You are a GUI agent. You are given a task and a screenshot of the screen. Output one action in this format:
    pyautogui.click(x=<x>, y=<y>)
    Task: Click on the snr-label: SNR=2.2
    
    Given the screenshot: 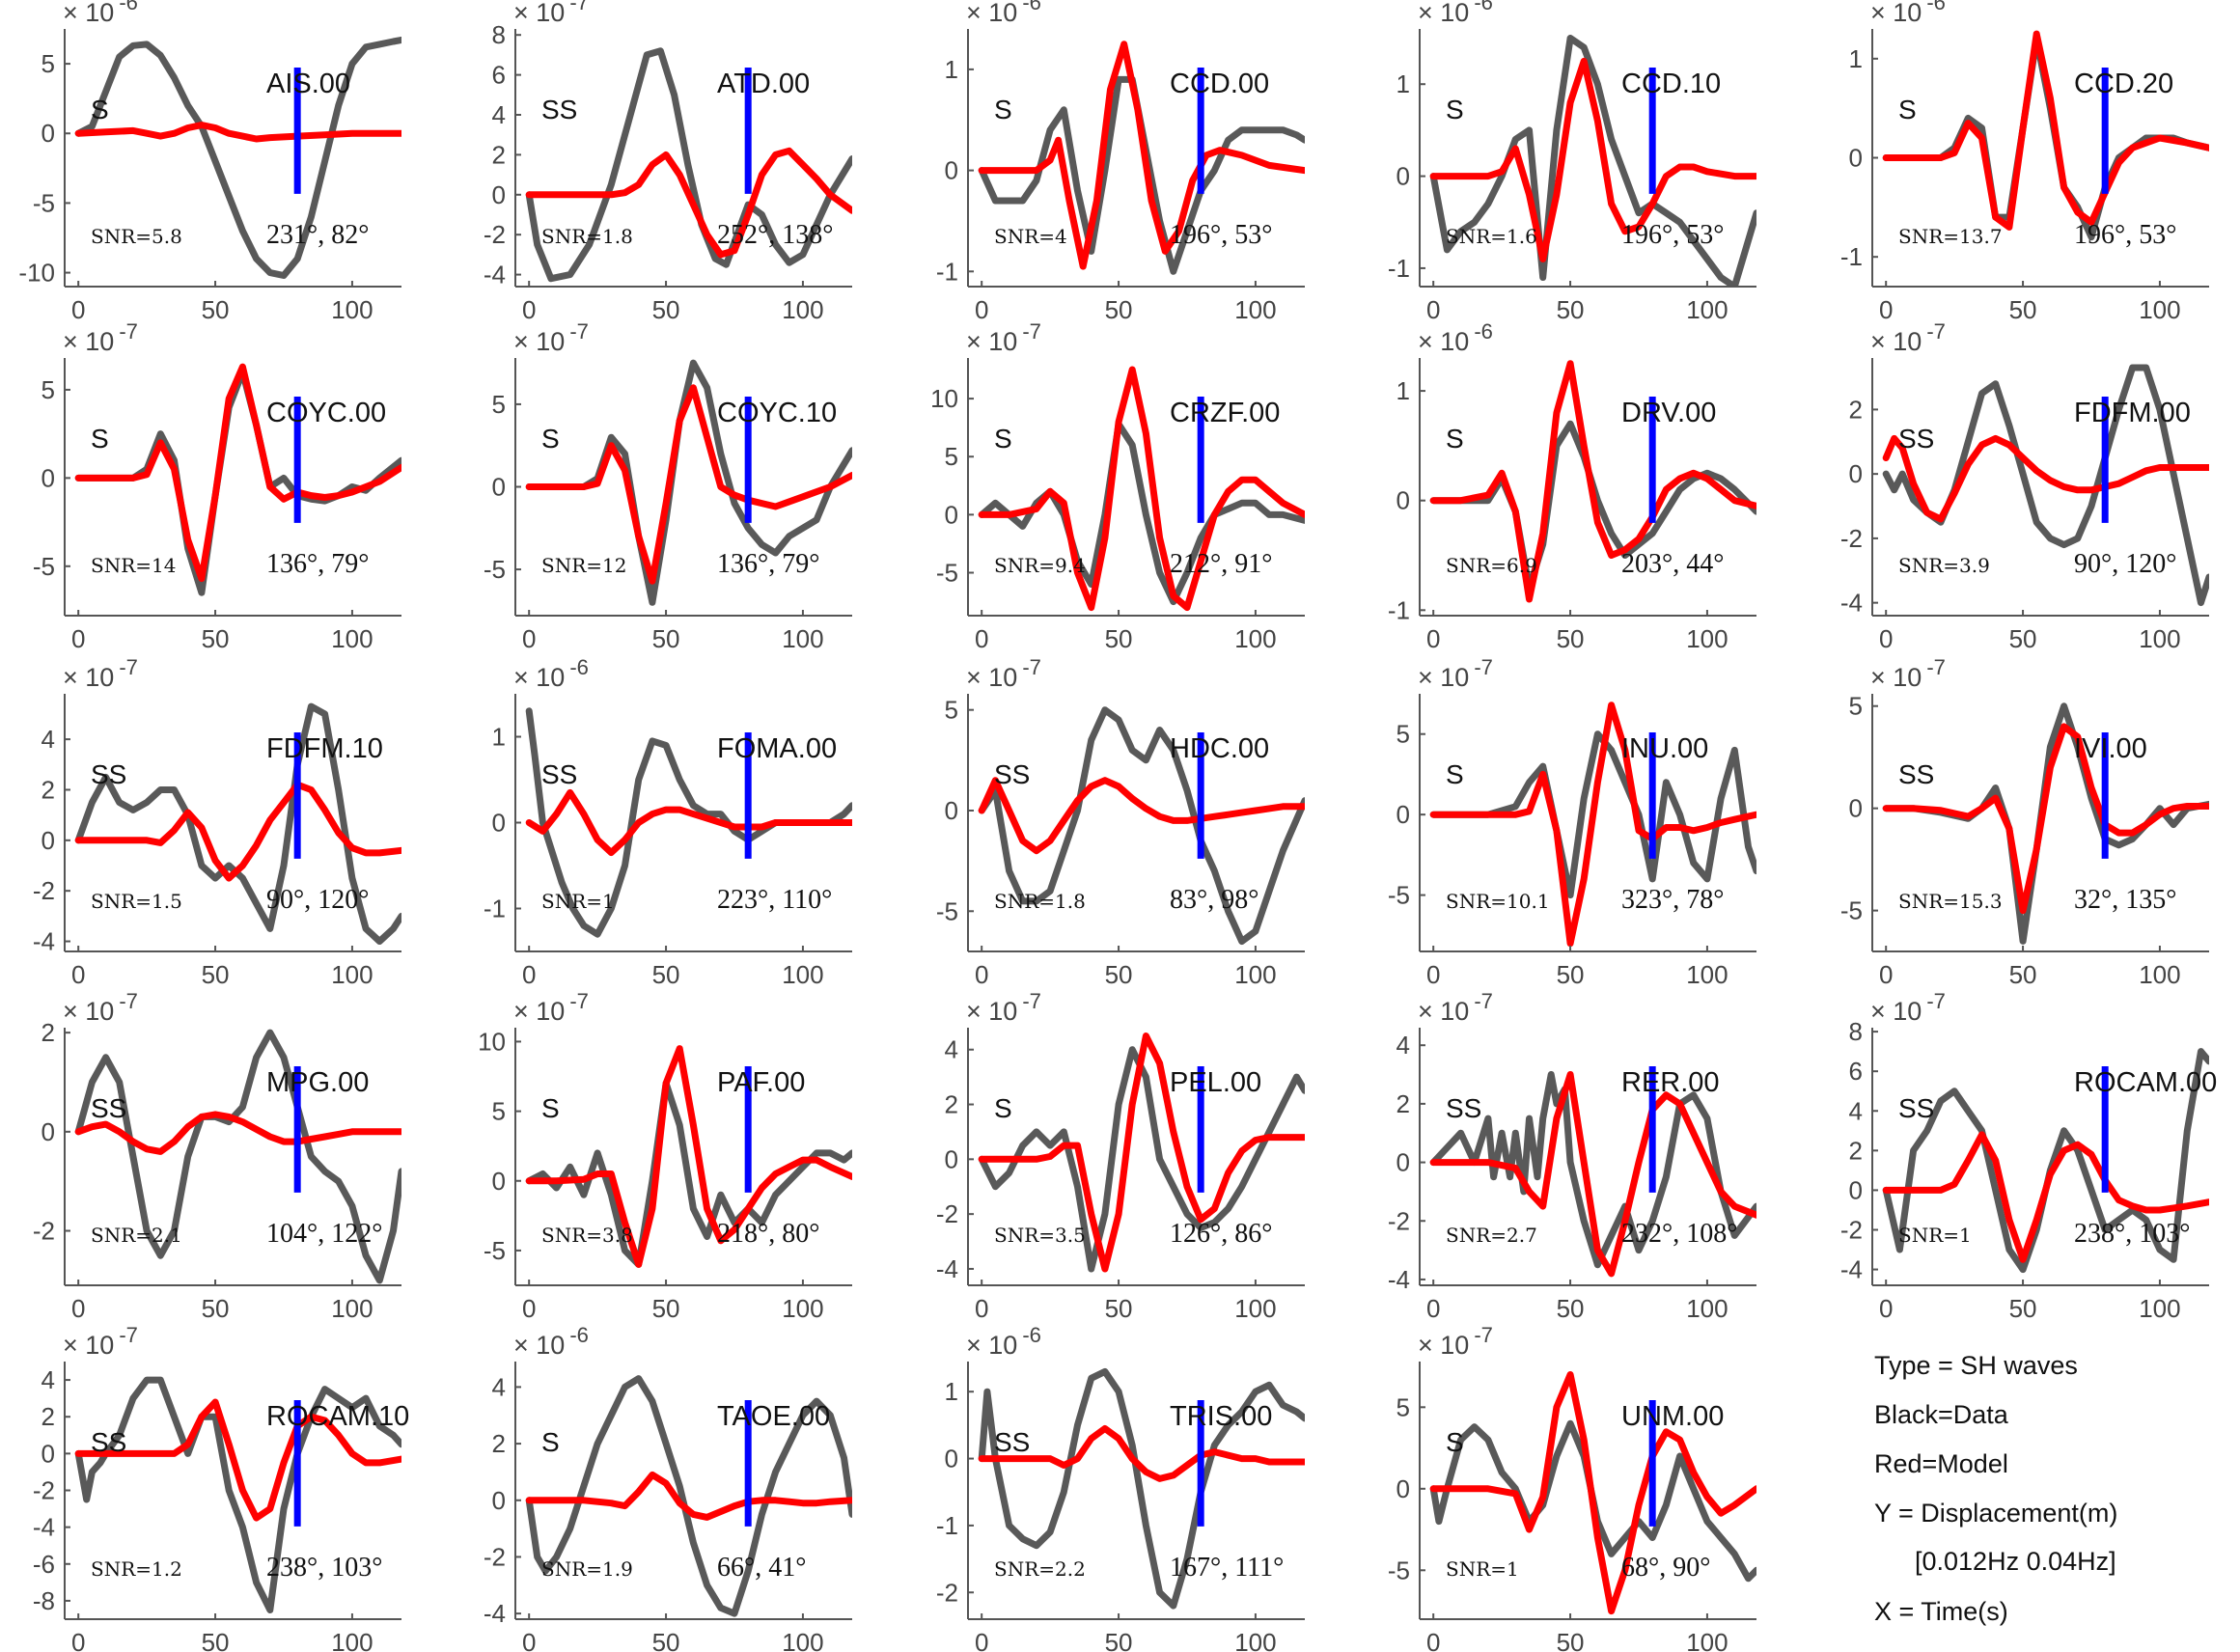 What is the action you would take?
    pyautogui.click(x=1040, y=1569)
    